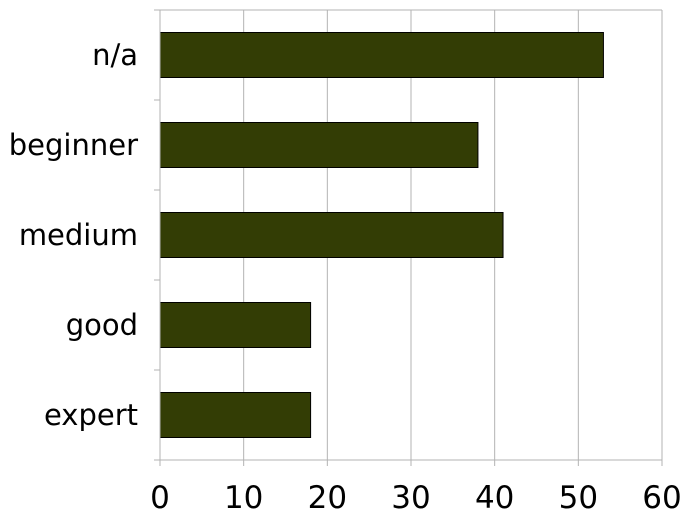 The width and height of the screenshot is (686, 512). What do you see at coordinates (410, 496) in the screenshot?
I see `x-tick-label: 30` at bounding box center [410, 496].